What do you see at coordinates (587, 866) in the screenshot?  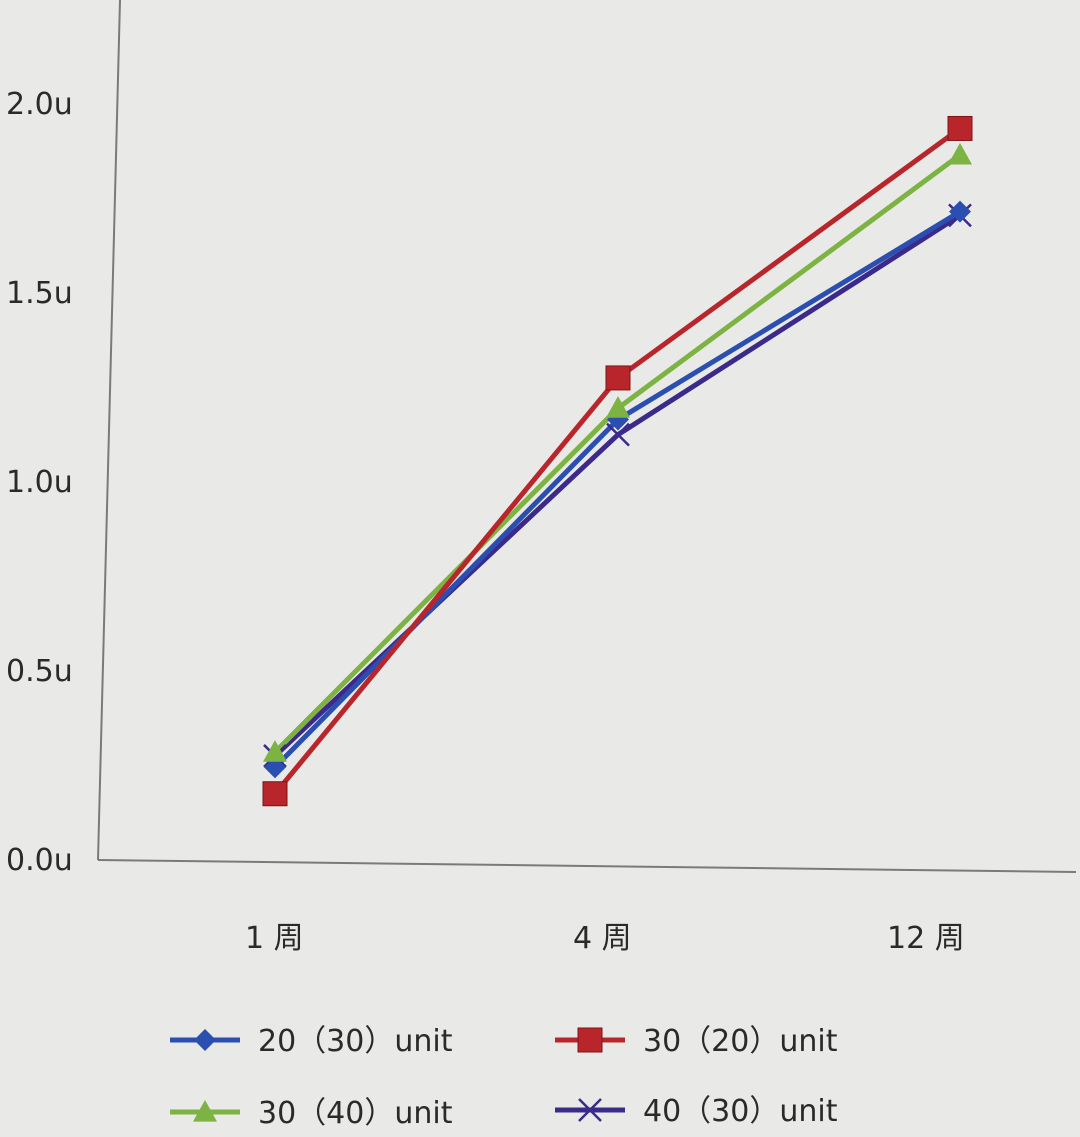 I see `x-axis-line` at bounding box center [587, 866].